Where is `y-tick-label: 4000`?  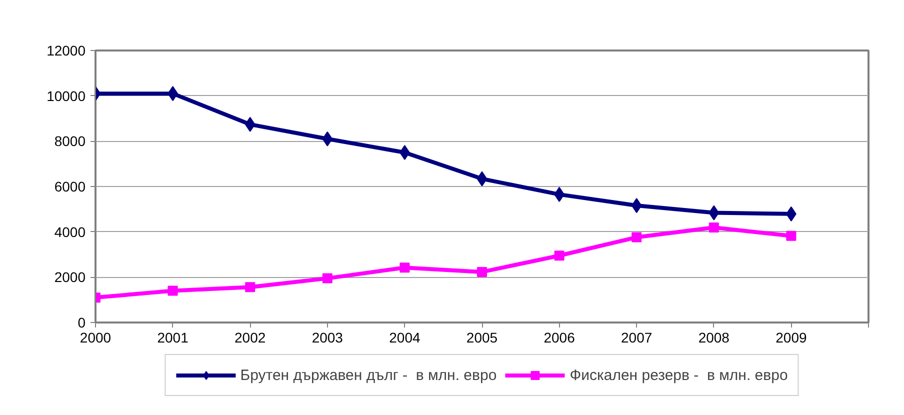 y-tick-label: 4000 is located at coordinates (70, 232).